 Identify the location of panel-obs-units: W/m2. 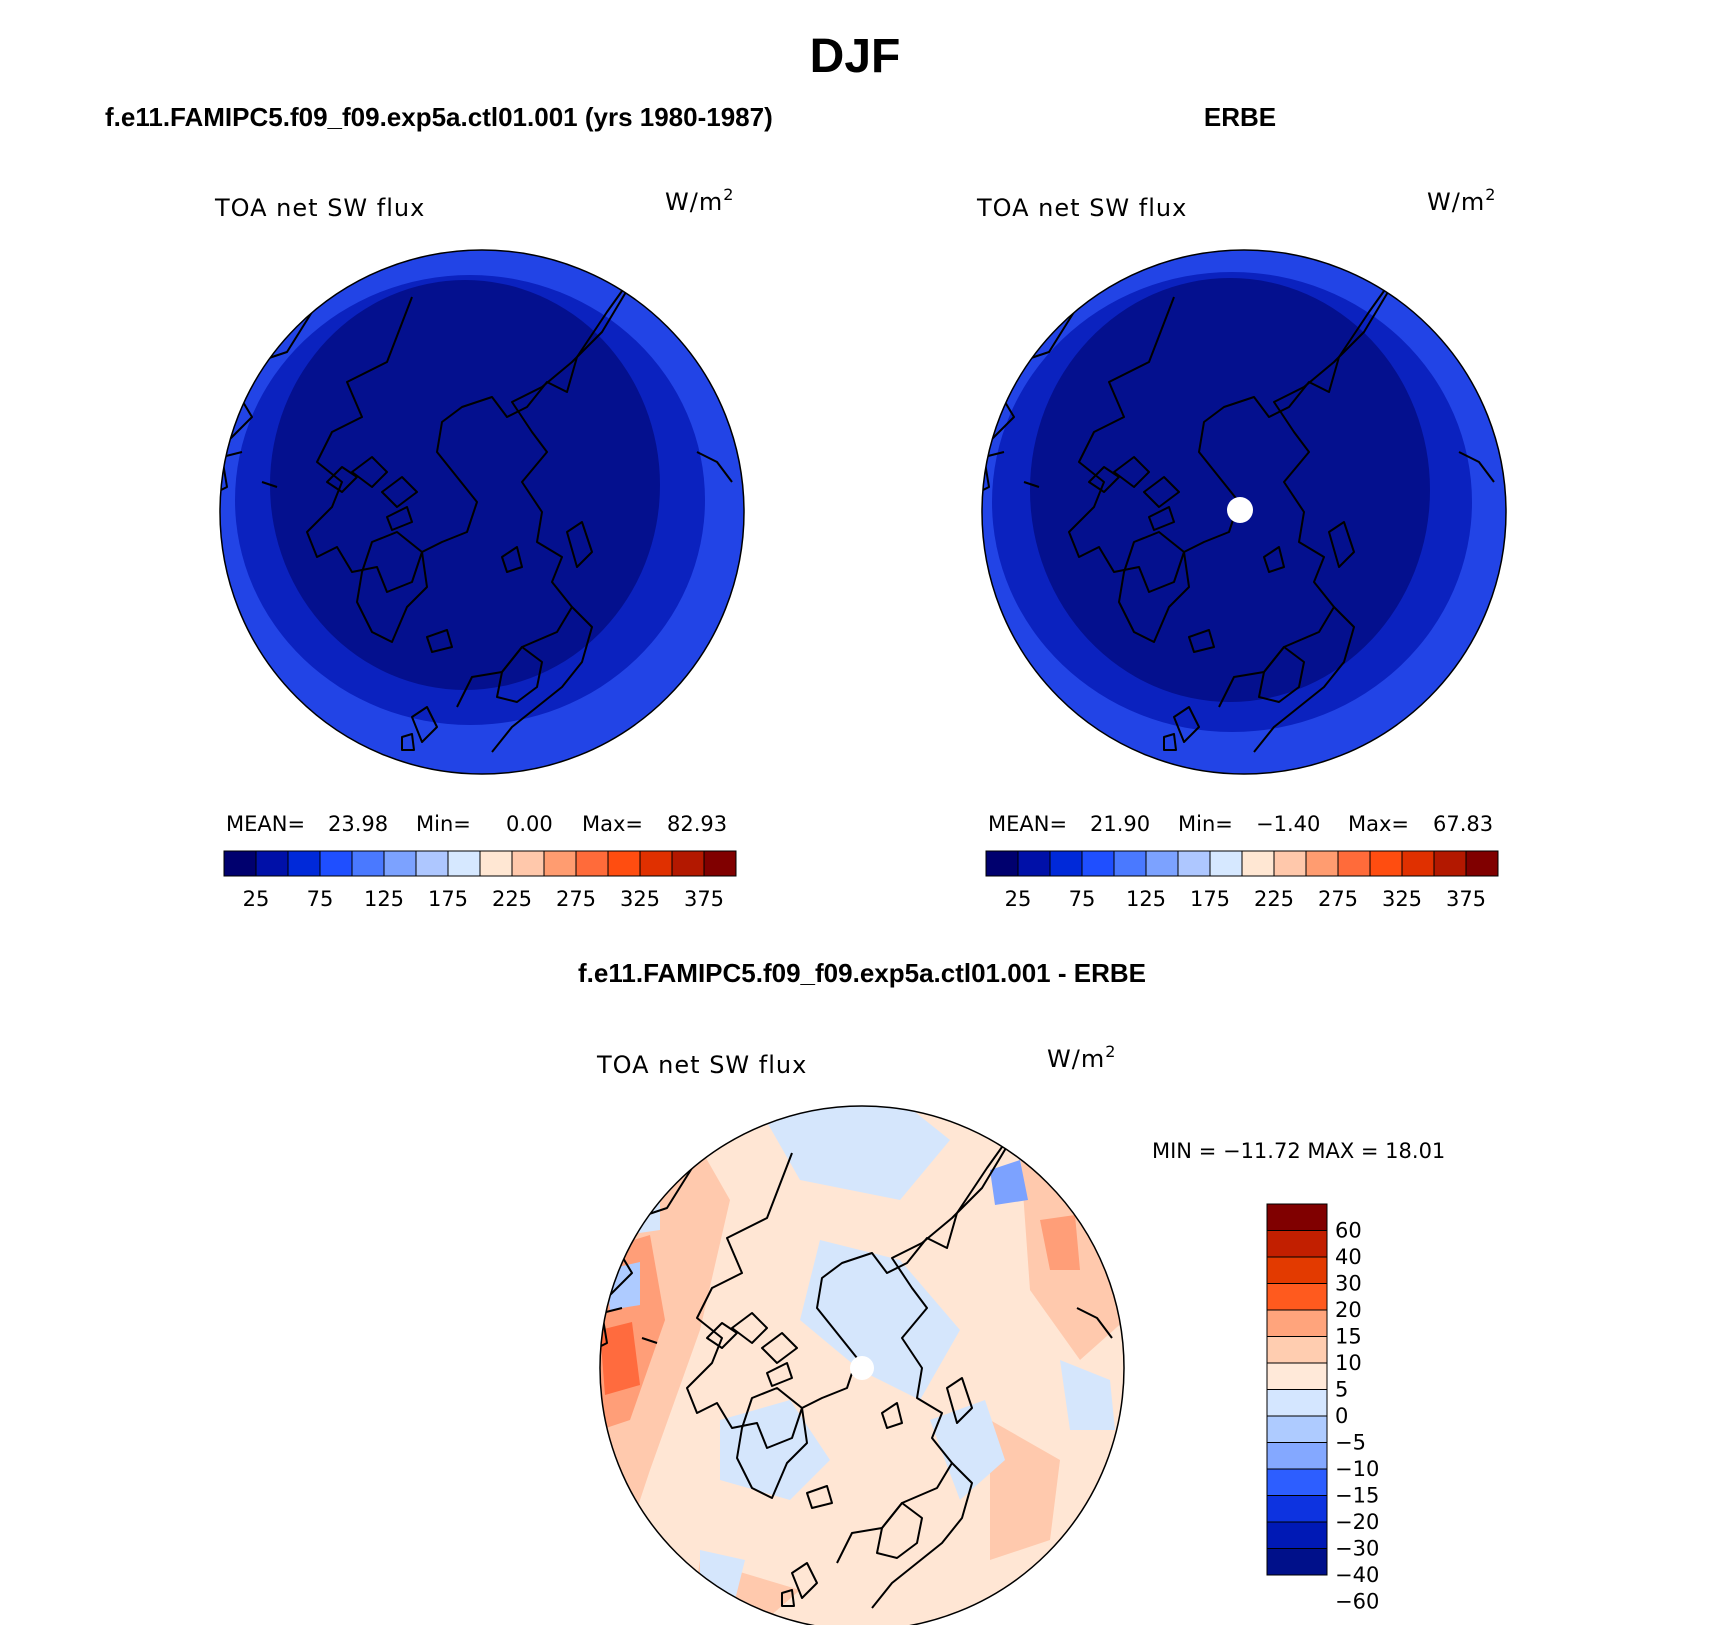
(1461, 200).